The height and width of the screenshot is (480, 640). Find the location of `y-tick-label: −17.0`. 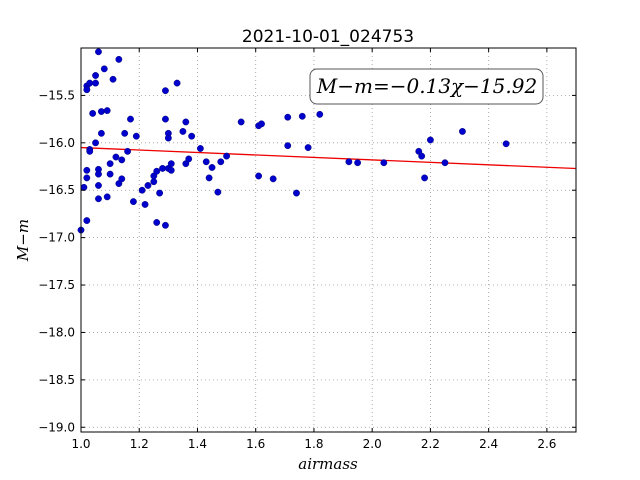

y-tick-label: −17.0 is located at coordinates (56, 238).